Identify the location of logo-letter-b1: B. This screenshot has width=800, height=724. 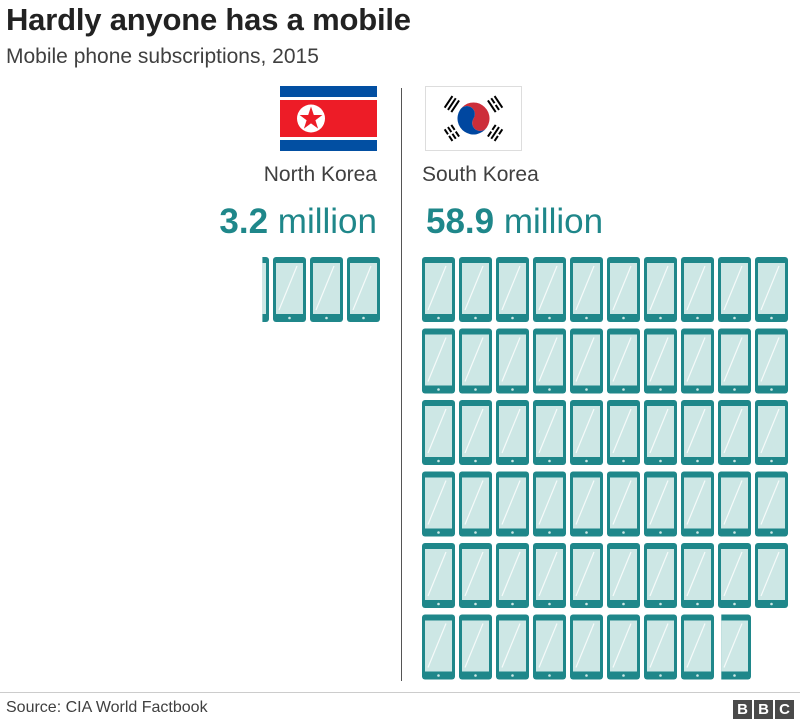
(742, 709).